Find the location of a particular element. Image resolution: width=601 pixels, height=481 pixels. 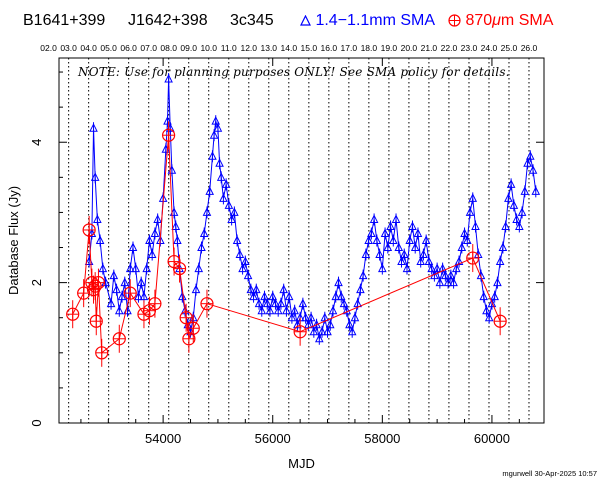

top-axis-label: 03.0 is located at coordinates (68, 48).